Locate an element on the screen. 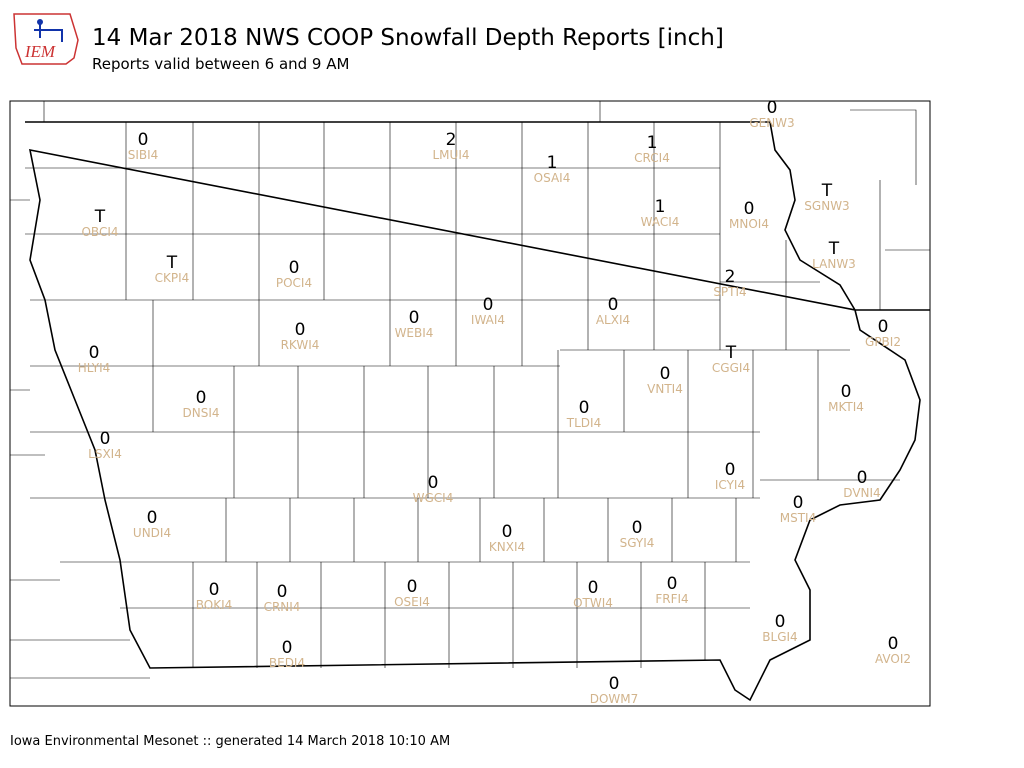 This screenshot has width=1024, height=768. station-id: POCI4 is located at coordinates (294, 283).